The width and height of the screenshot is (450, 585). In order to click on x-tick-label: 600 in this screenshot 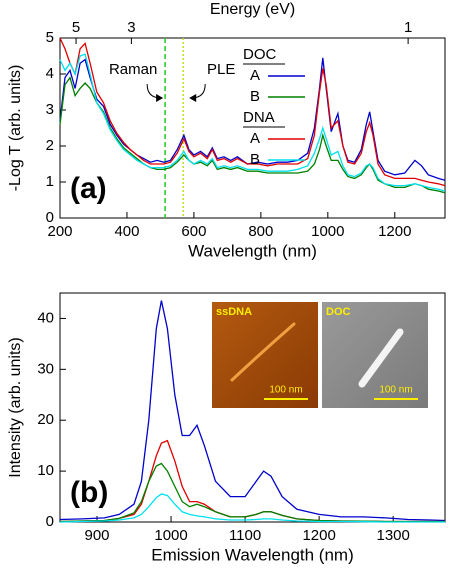, I will do `click(193, 231)`.